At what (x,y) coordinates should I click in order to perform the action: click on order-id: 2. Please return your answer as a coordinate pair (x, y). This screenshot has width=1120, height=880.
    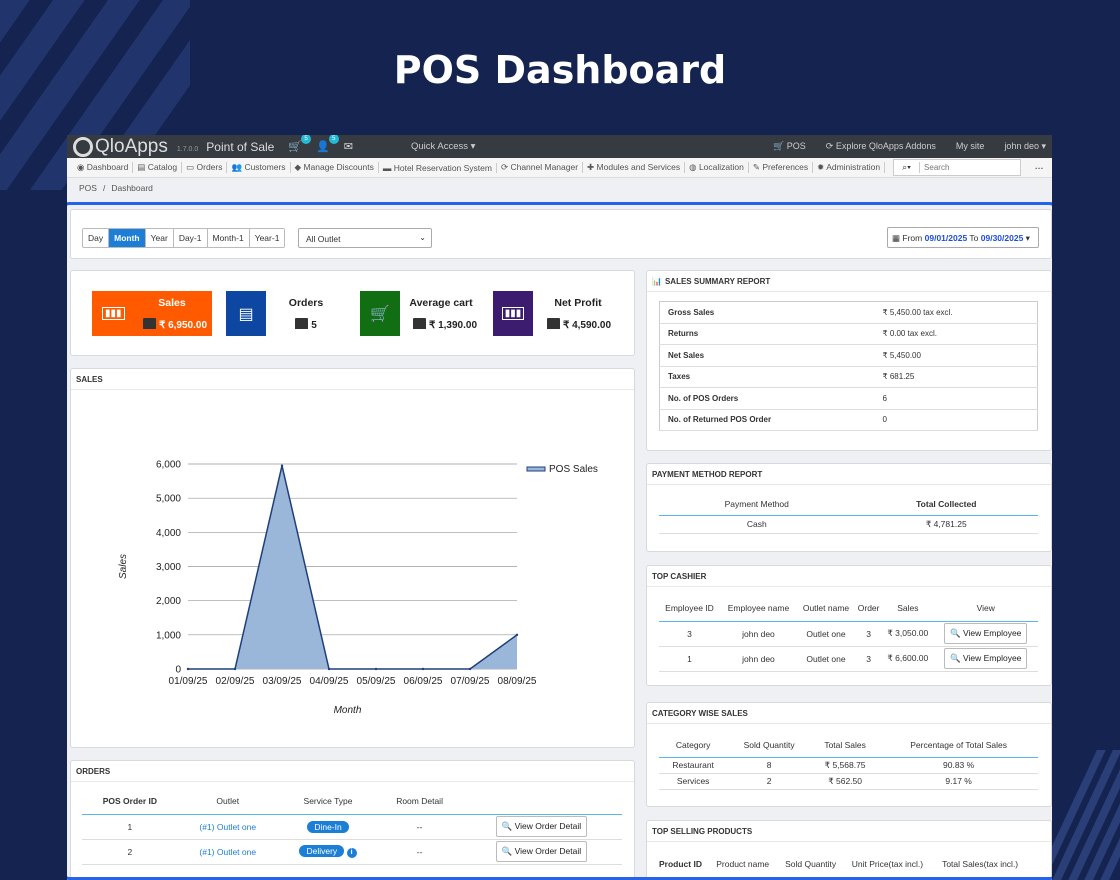
    Looking at the image, I should click on (130, 852).